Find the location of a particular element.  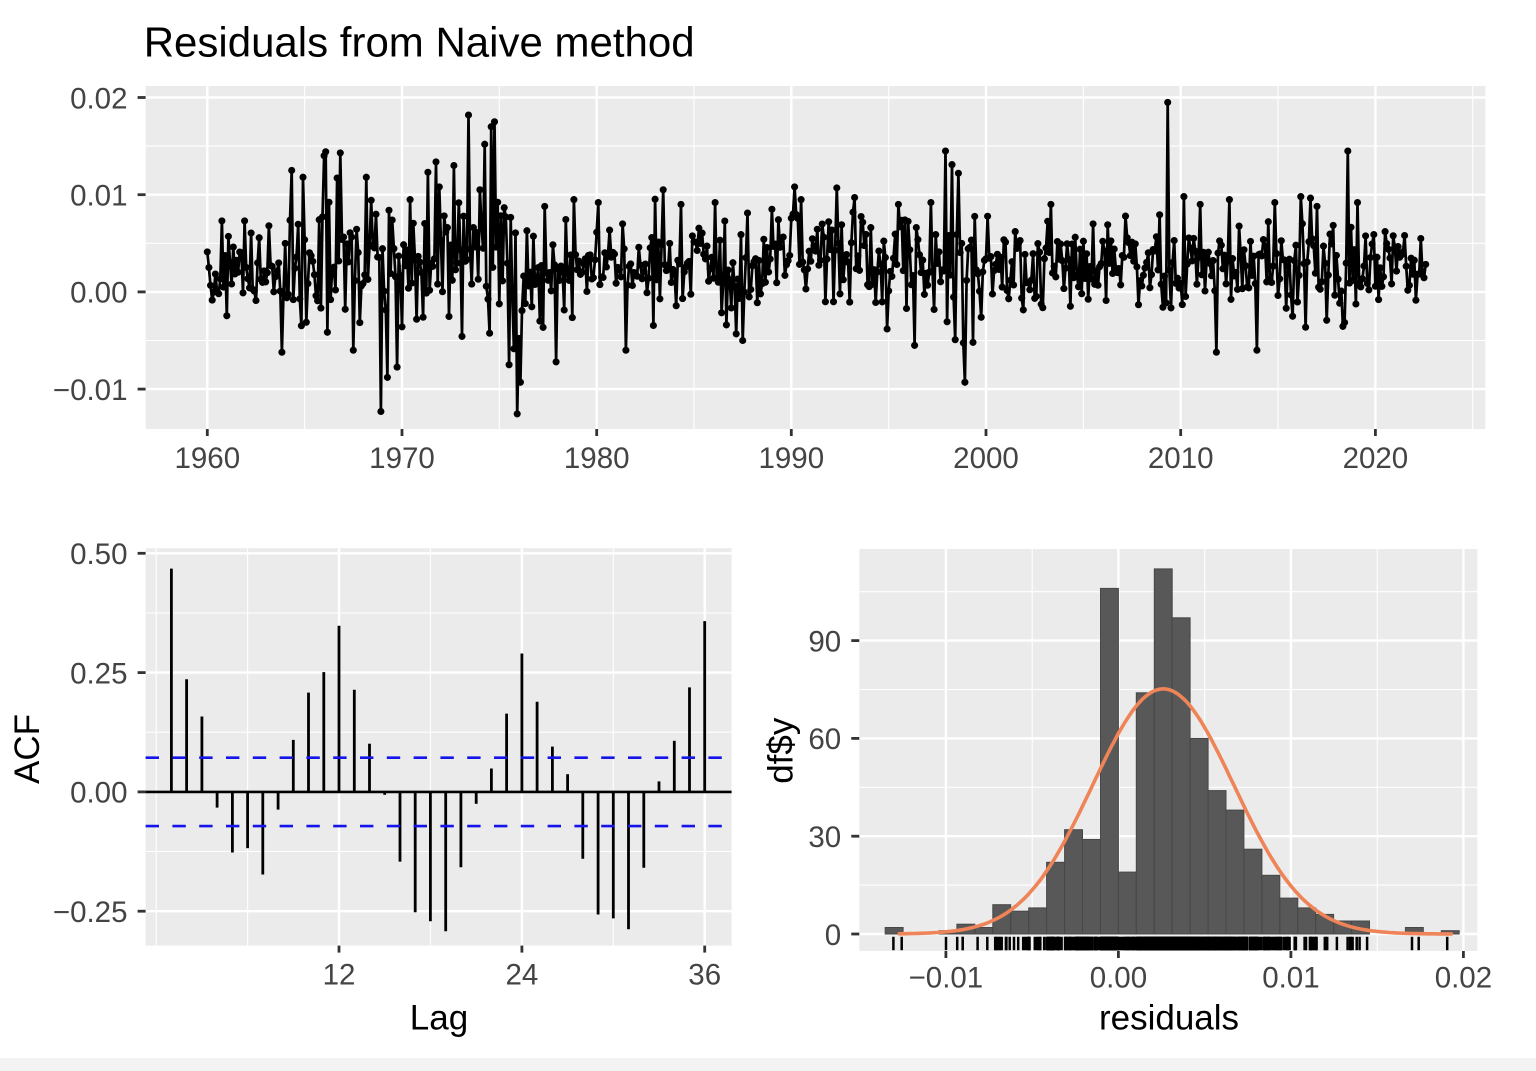

svg-text: 1960 is located at coordinates (207, 458).